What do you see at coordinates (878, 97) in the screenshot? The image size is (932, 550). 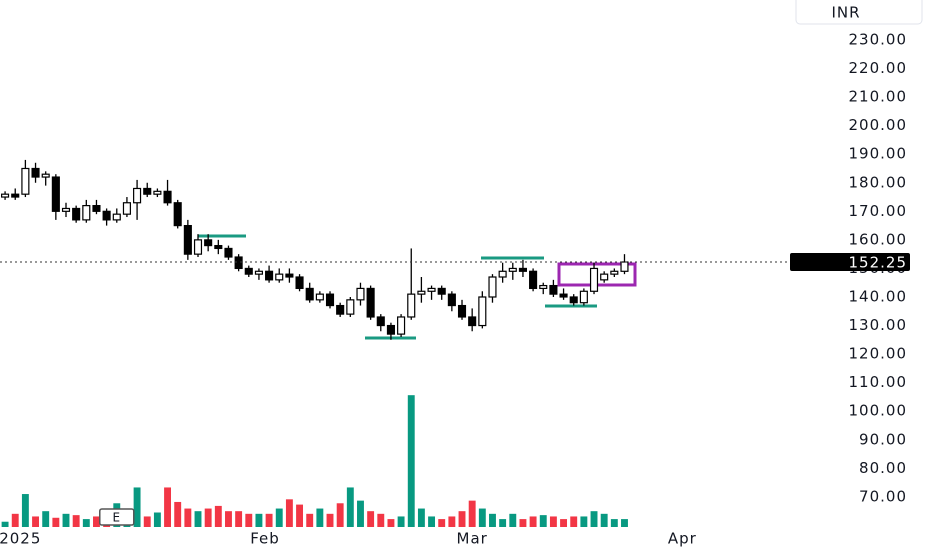 I see `y-tick-label: 210.00` at bounding box center [878, 97].